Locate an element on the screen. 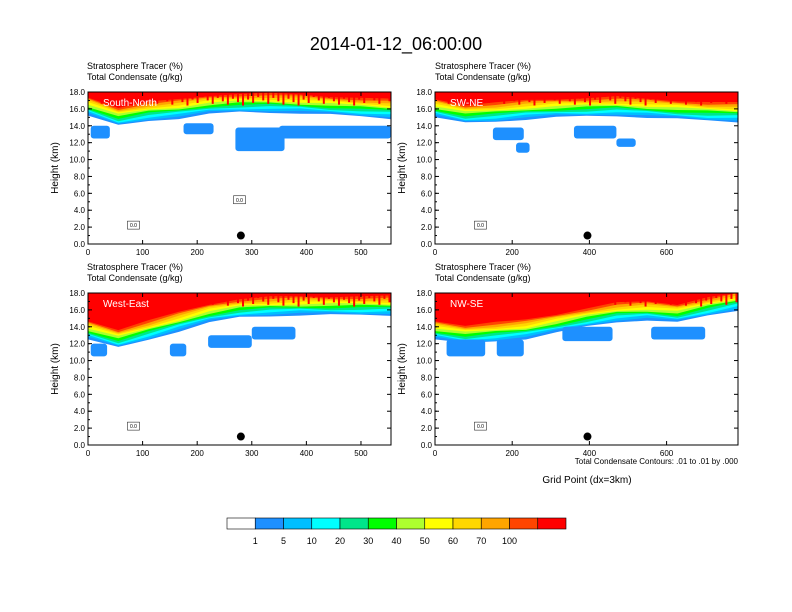 This screenshot has width=792, height=612. y-tick-label: 4.0 is located at coordinates (427, 411).